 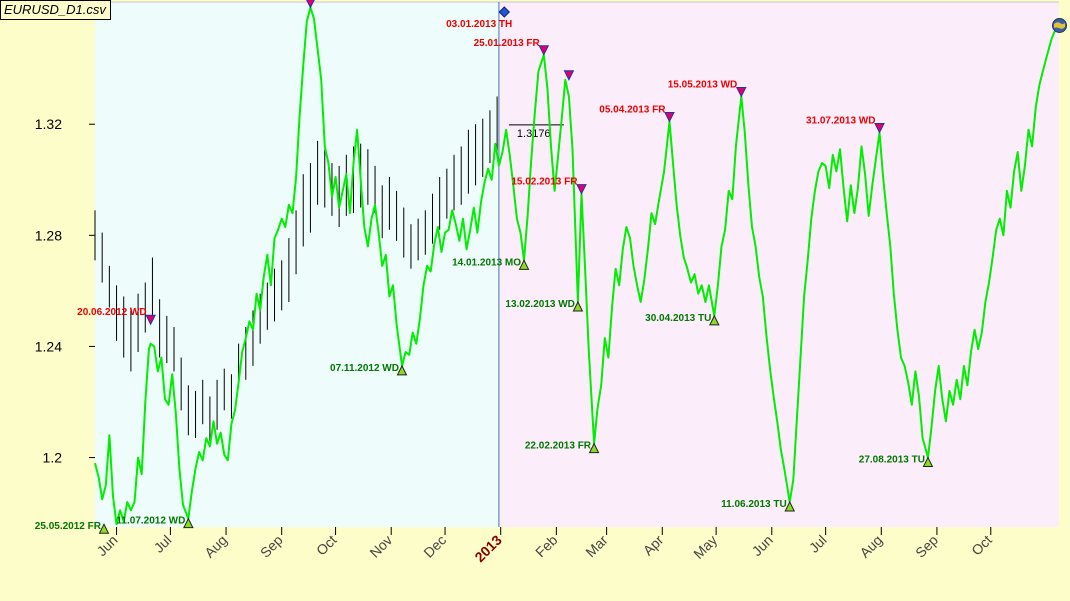 I want to click on high-label: 15.02.2013 FR, so click(x=544, y=182).